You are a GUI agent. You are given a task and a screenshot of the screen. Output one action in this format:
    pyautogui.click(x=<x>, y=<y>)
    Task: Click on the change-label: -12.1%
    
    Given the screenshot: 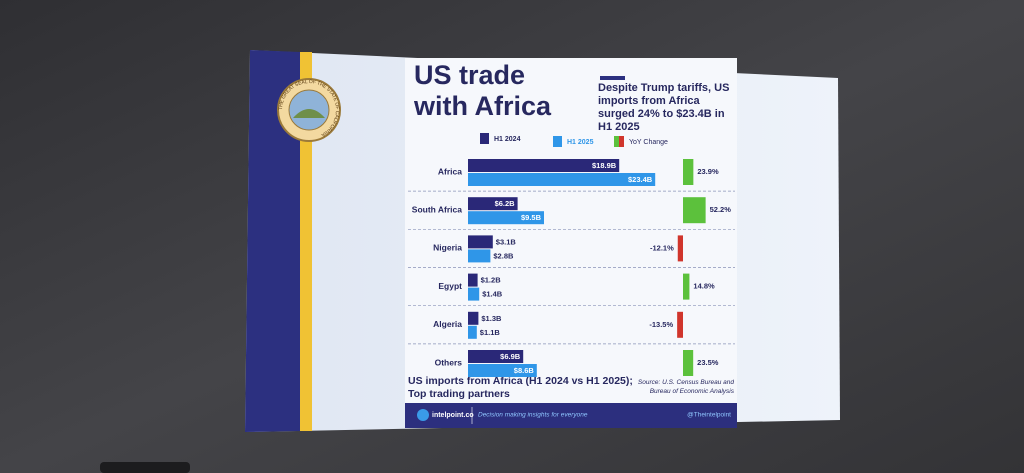 What is the action you would take?
    pyautogui.click(x=662, y=247)
    